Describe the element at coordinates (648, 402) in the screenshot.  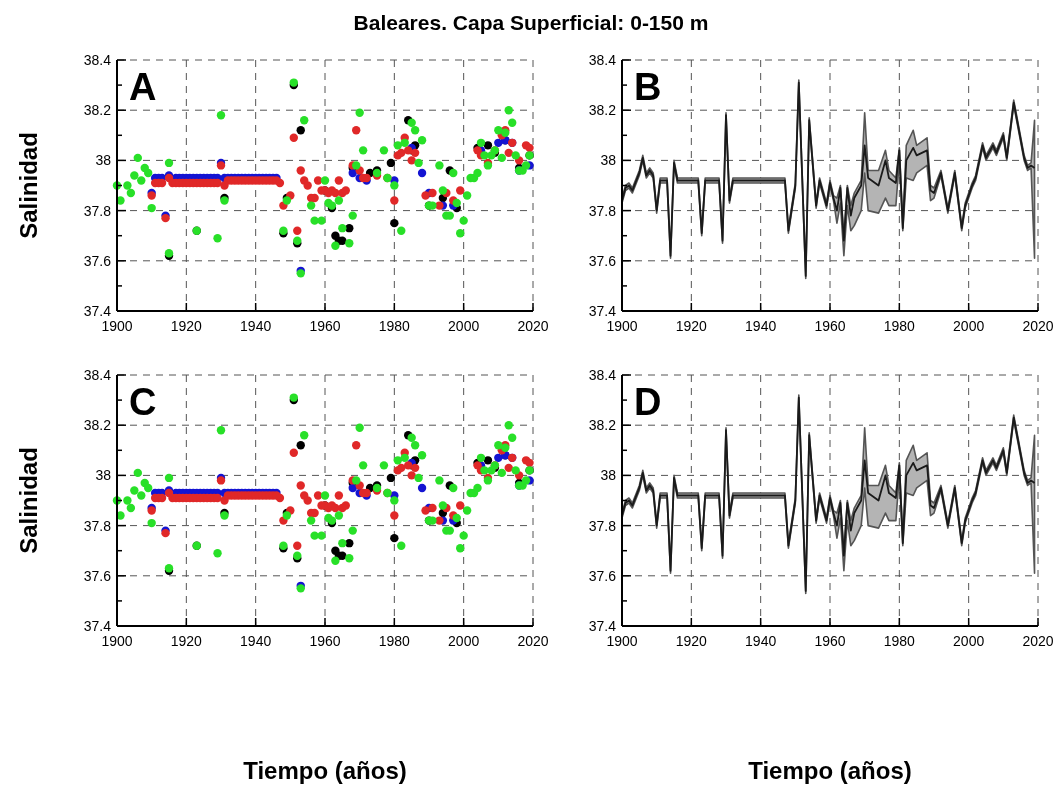
I see `annotation: D` at that location.